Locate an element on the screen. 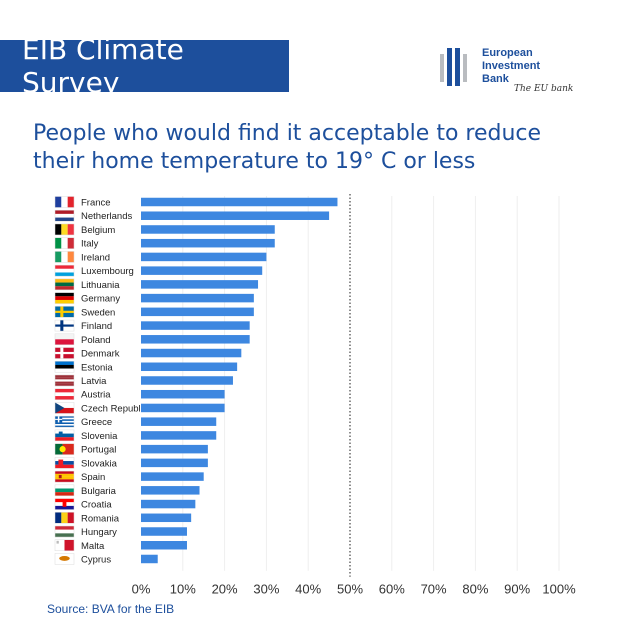 The width and height of the screenshot is (621, 621). category-label: Germany is located at coordinates (100, 299).